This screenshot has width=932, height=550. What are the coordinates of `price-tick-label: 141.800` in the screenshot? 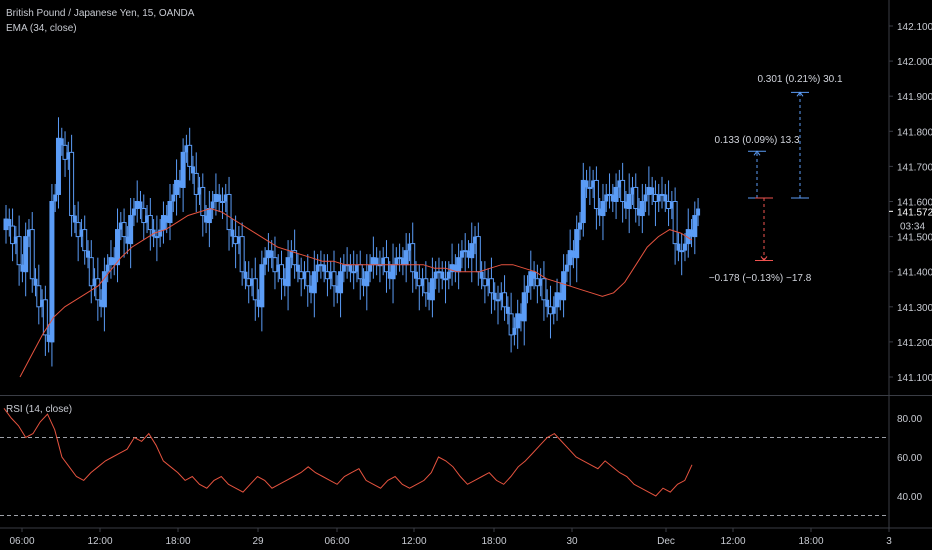 It's located at (914, 132).